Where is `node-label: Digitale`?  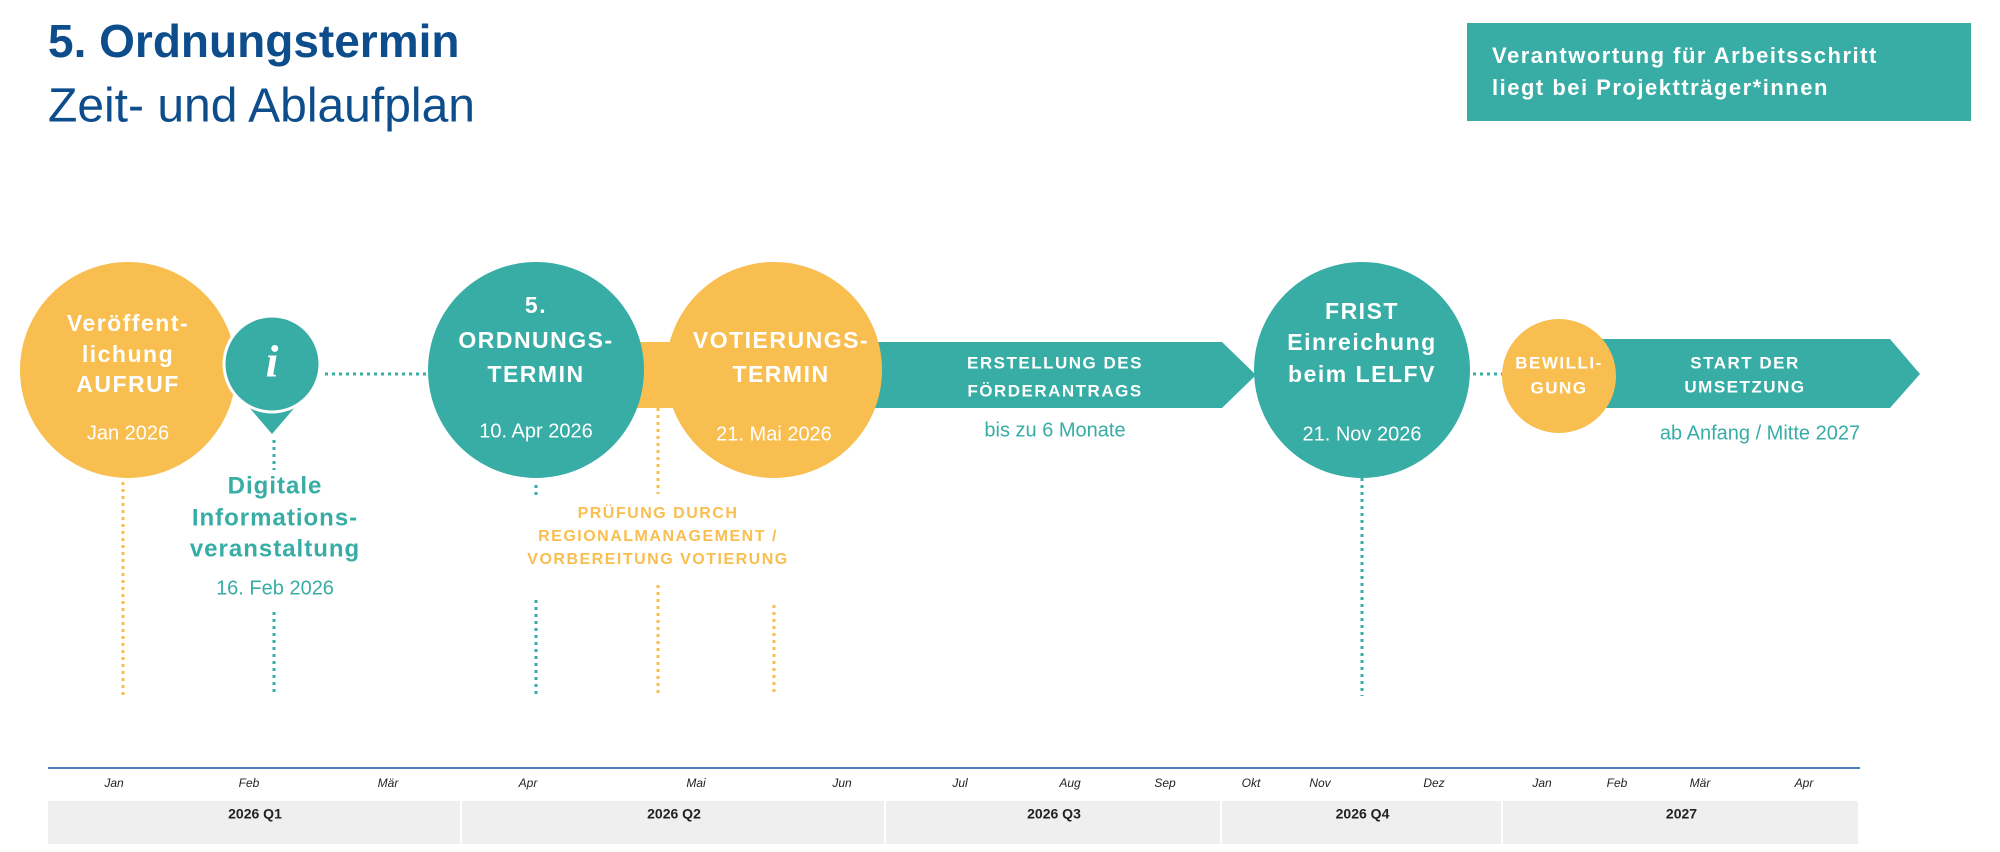
node-label: Digitale is located at coordinates (275, 485).